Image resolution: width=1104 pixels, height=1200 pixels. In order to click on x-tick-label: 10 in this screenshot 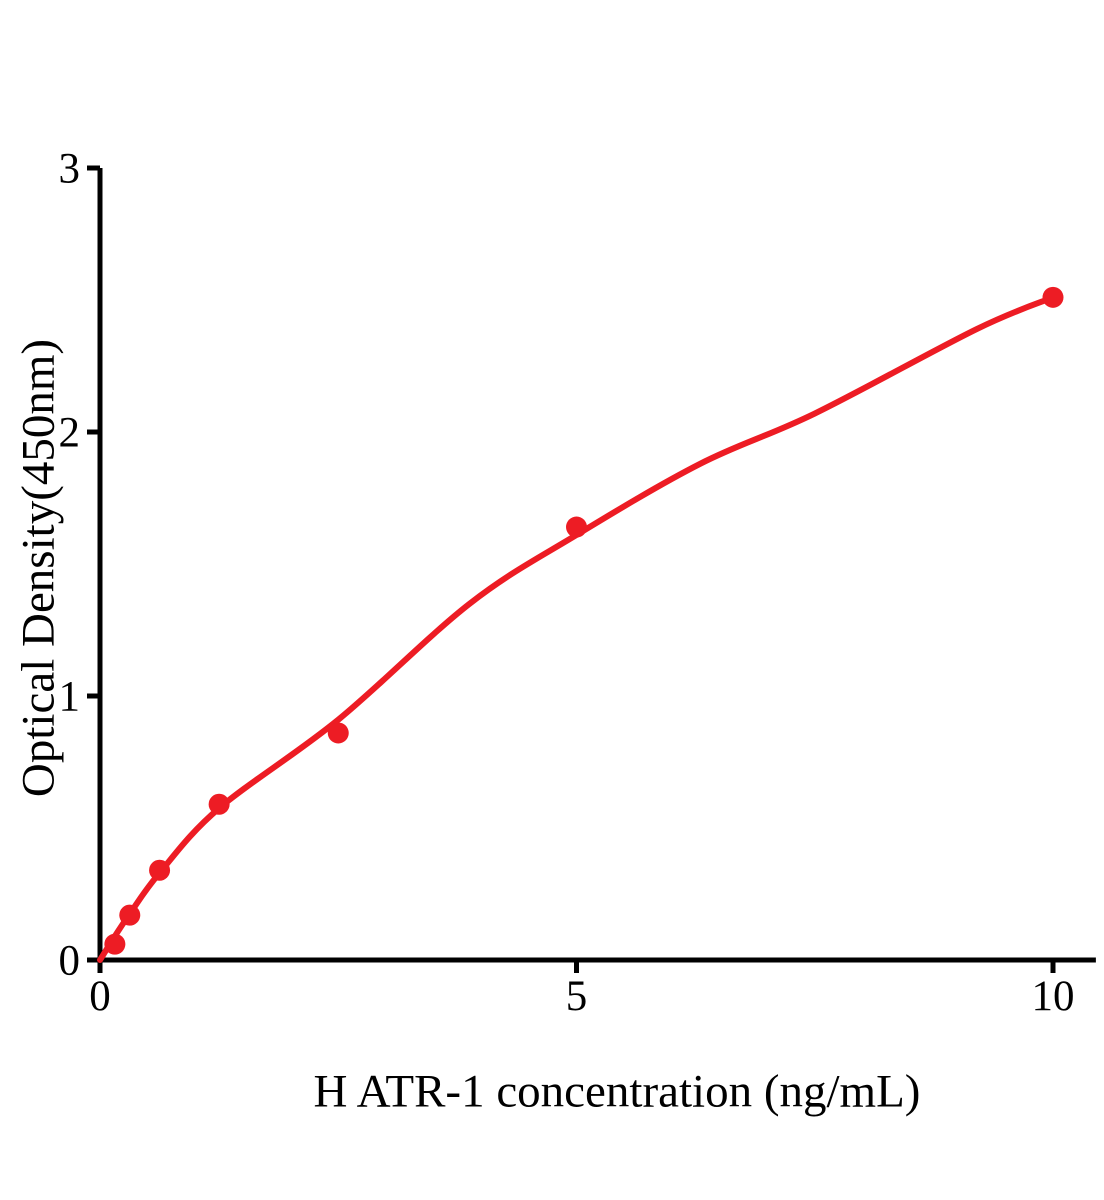, I will do `click(1053, 996)`.